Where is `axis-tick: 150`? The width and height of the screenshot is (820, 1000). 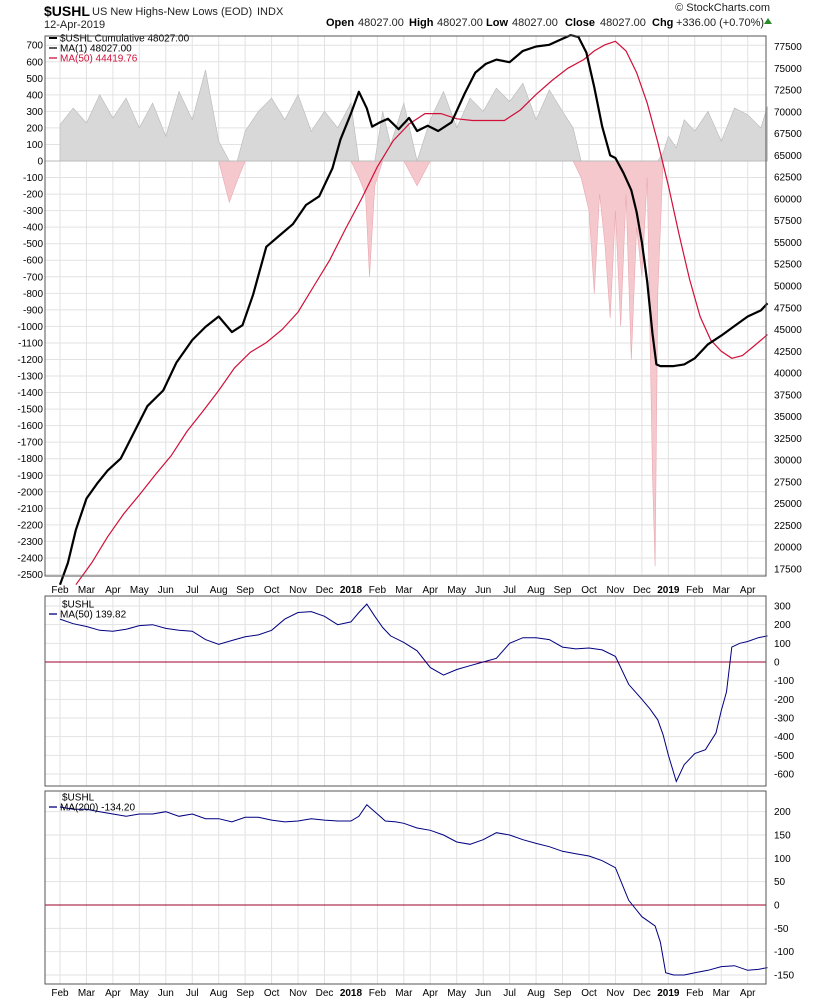 axis-tick: 150 is located at coordinates (782, 836).